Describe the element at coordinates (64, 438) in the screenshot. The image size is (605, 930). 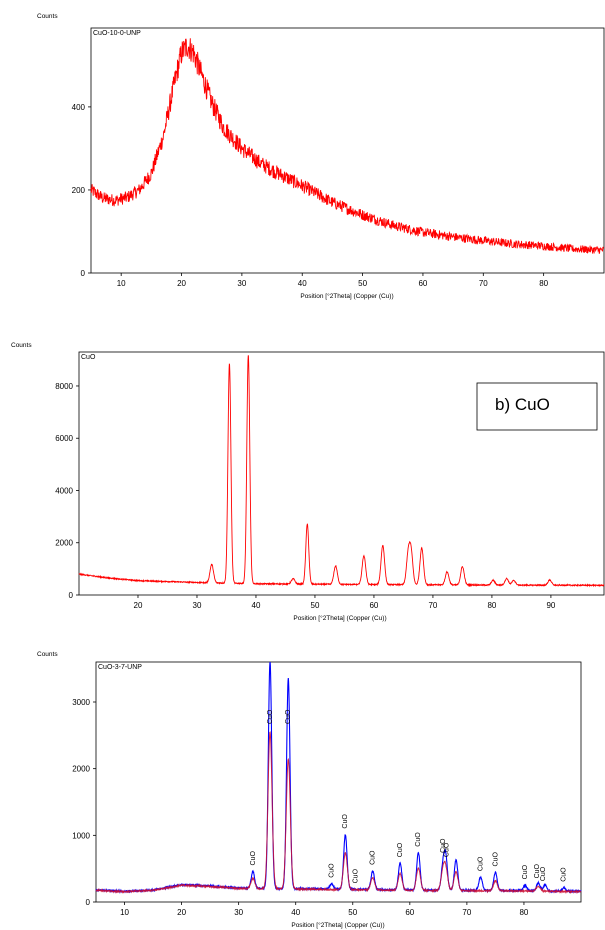
I see `y-tick-label: 6000` at that location.